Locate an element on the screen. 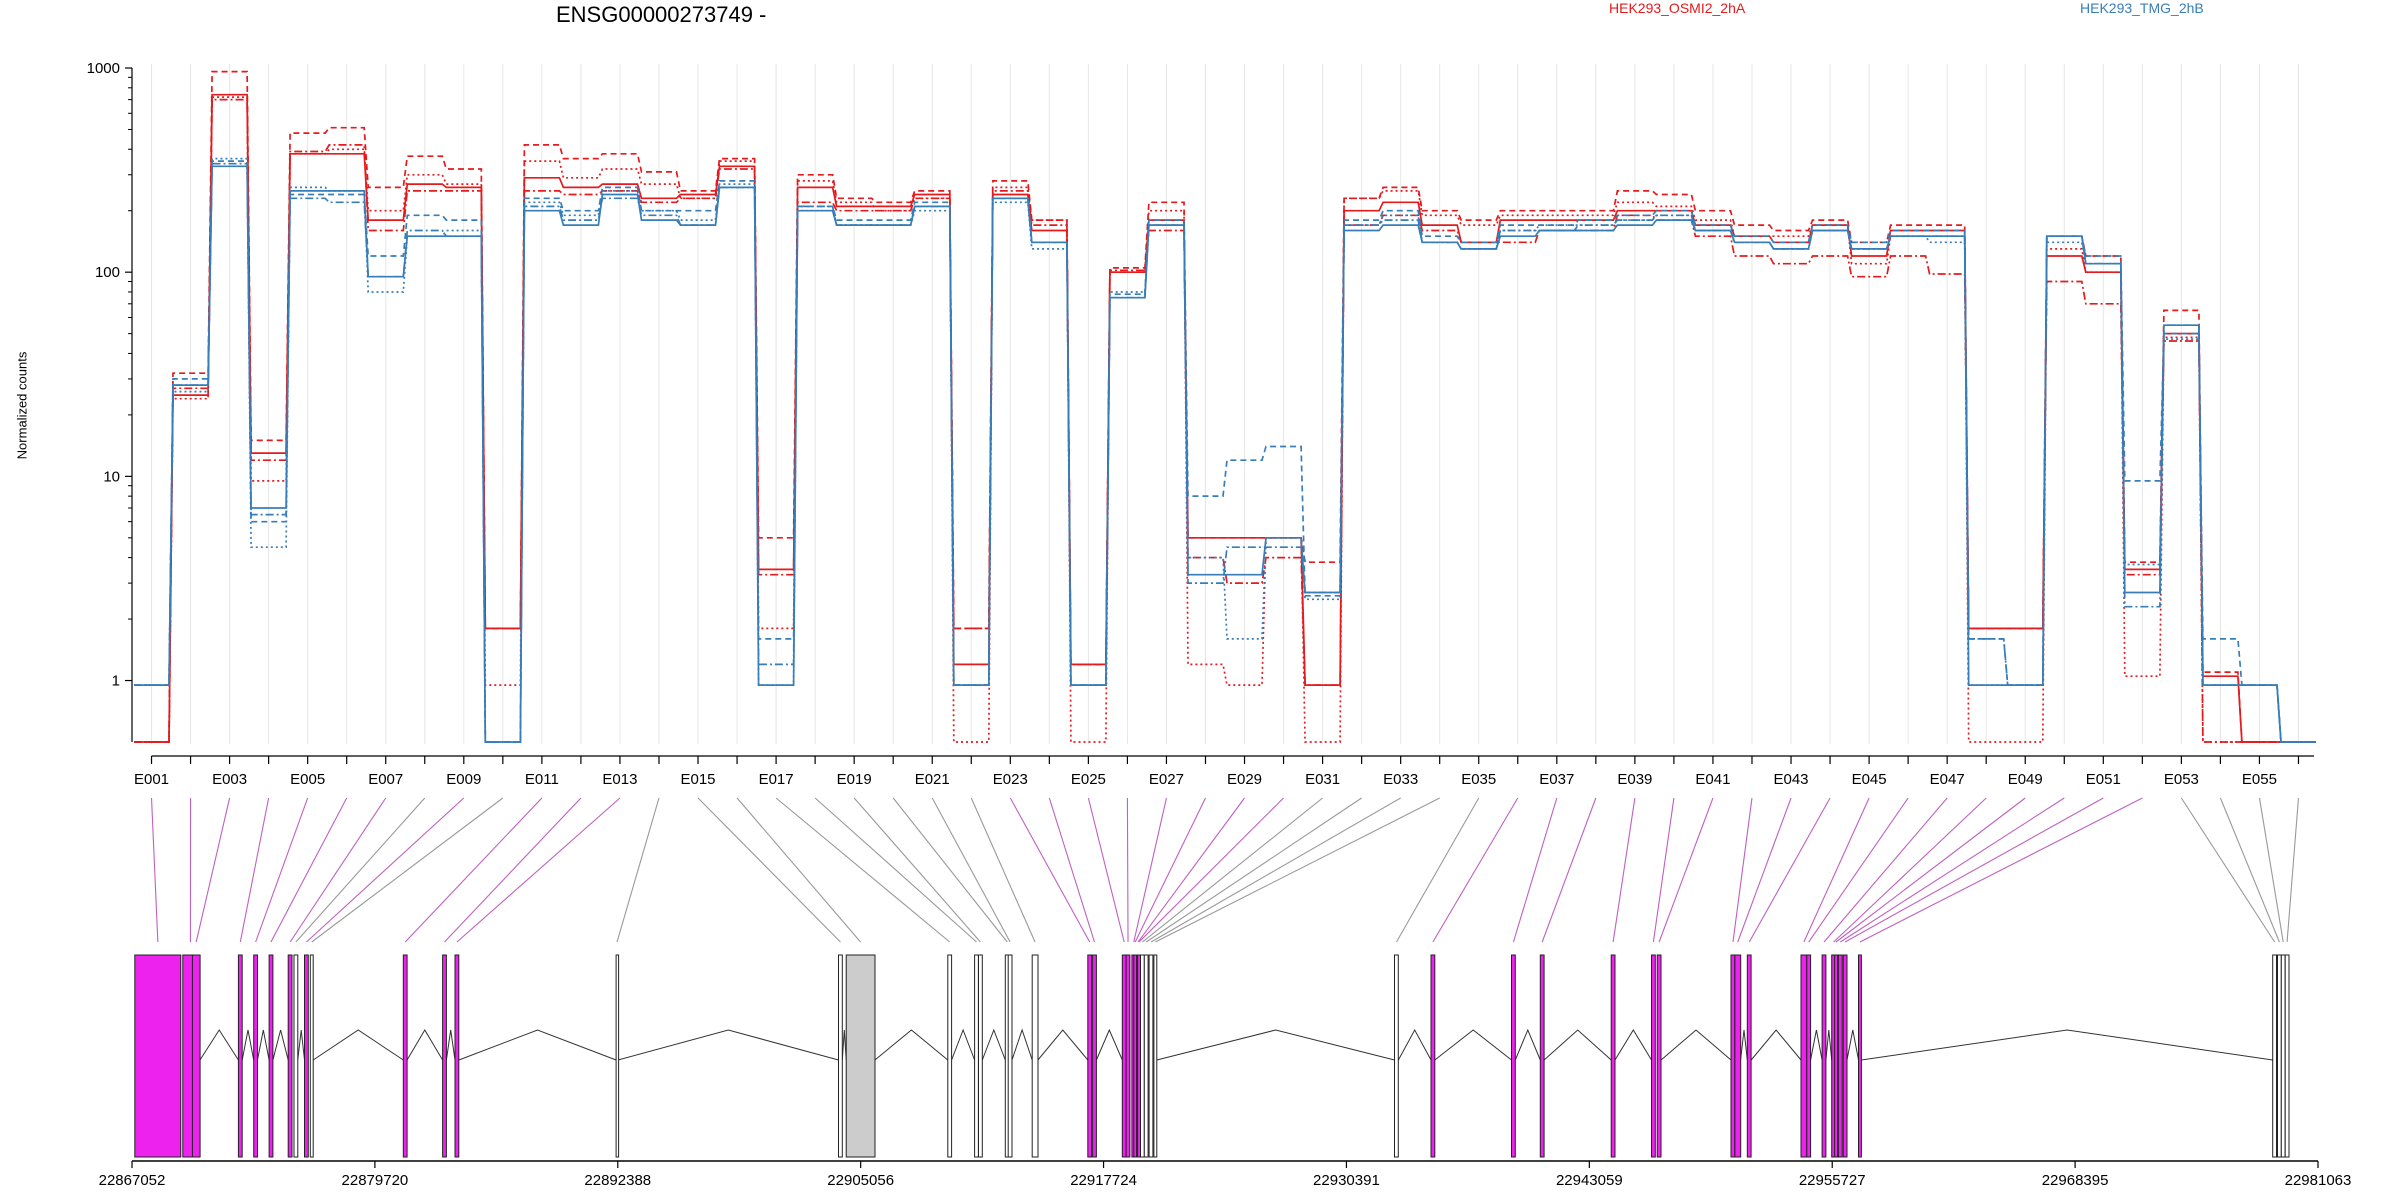  exon-tick-label: E023 is located at coordinates (1010, 779).